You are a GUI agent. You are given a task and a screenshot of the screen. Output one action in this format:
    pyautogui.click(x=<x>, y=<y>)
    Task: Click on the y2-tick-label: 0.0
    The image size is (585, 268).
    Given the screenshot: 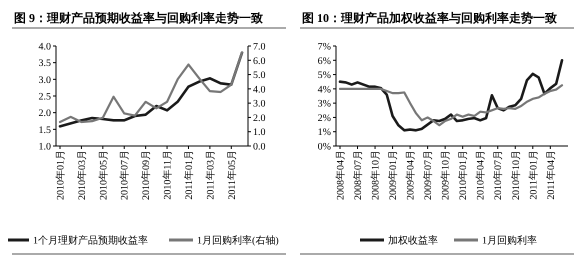 What is the action you would take?
    pyautogui.click(x=259, y=147)
    